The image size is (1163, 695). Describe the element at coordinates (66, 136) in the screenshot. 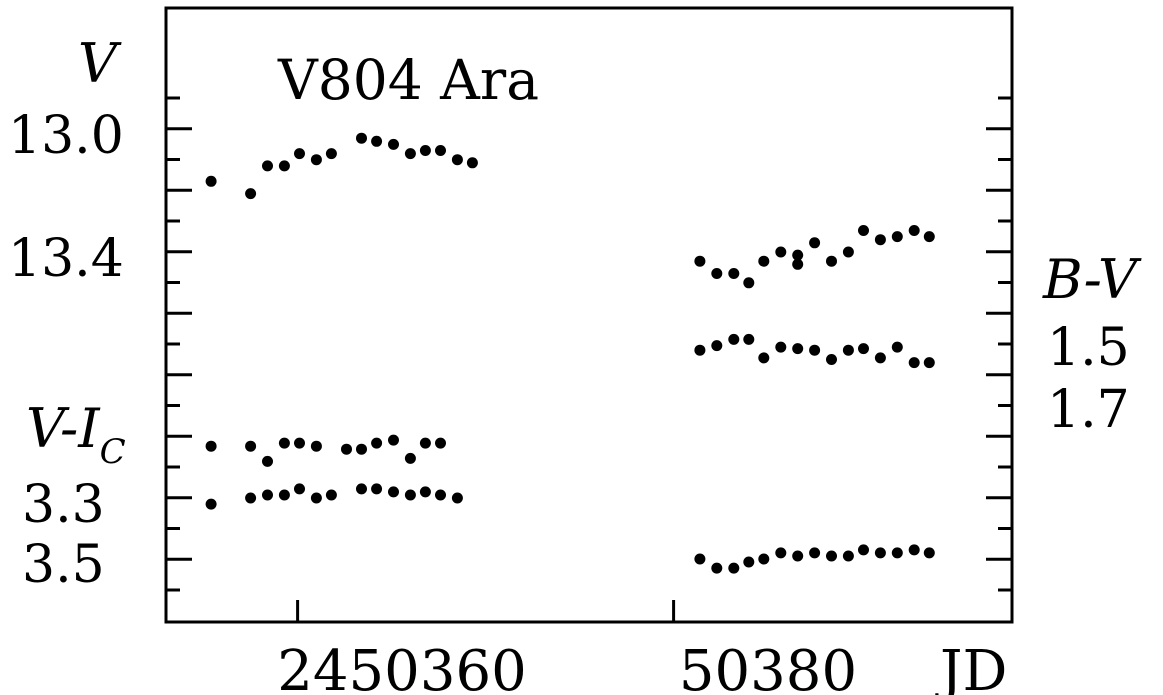

I see `v-tick-label-13-0: 13.0` at that location.